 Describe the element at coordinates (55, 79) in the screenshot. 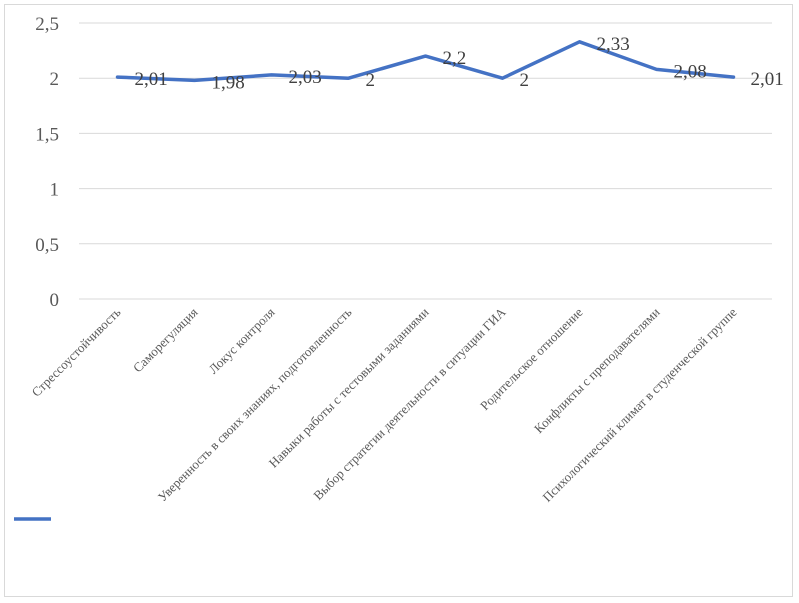

I see `y-tick-label: 2` at that location.